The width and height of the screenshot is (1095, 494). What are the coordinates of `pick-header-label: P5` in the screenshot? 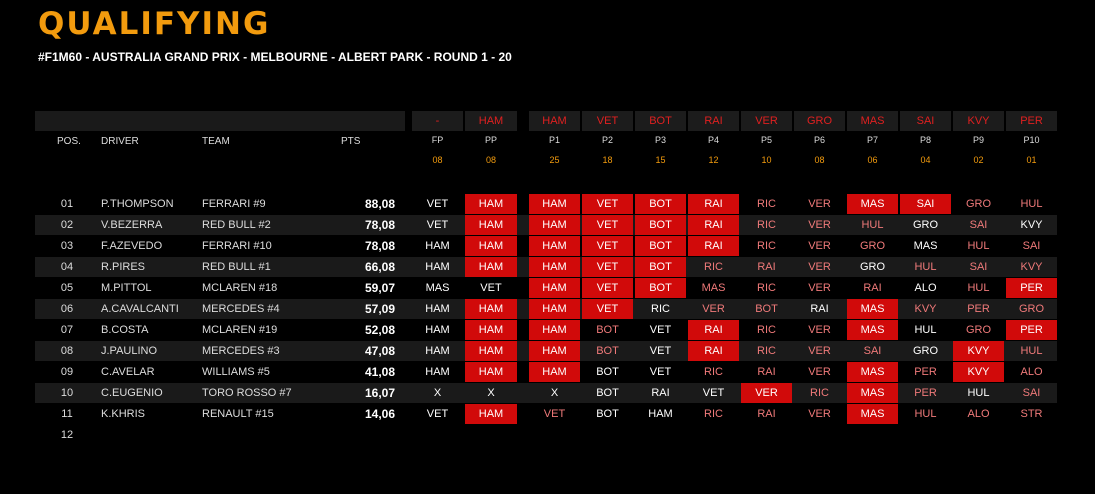 It's located at (766, 140).